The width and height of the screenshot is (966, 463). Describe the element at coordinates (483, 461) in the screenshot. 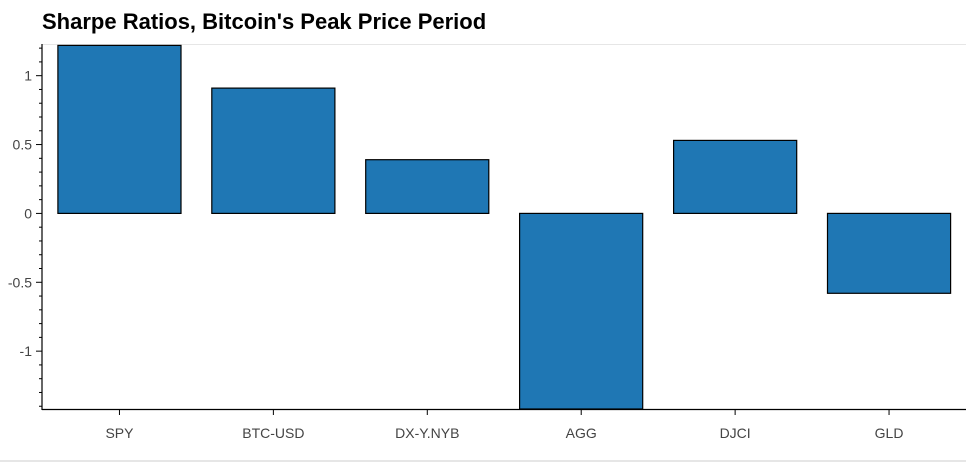

I see `bottom-rule` at that location.